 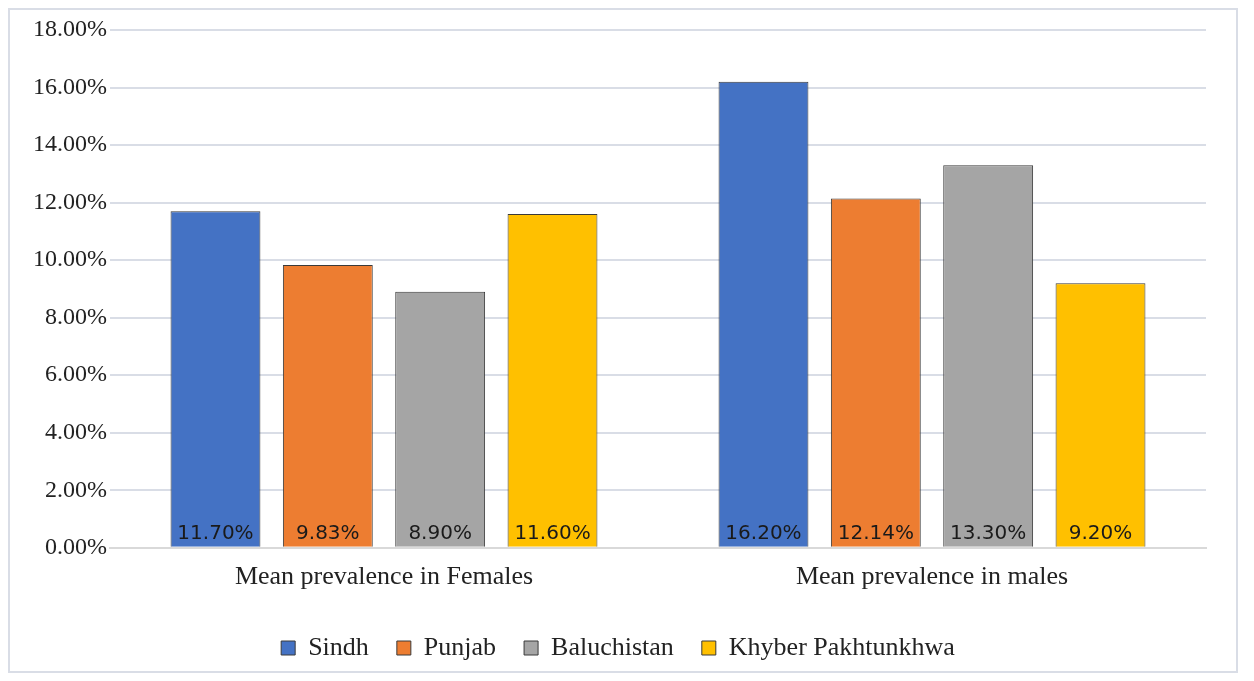 I want to click on data-label: 16.20%, so click(x=763, y=532).